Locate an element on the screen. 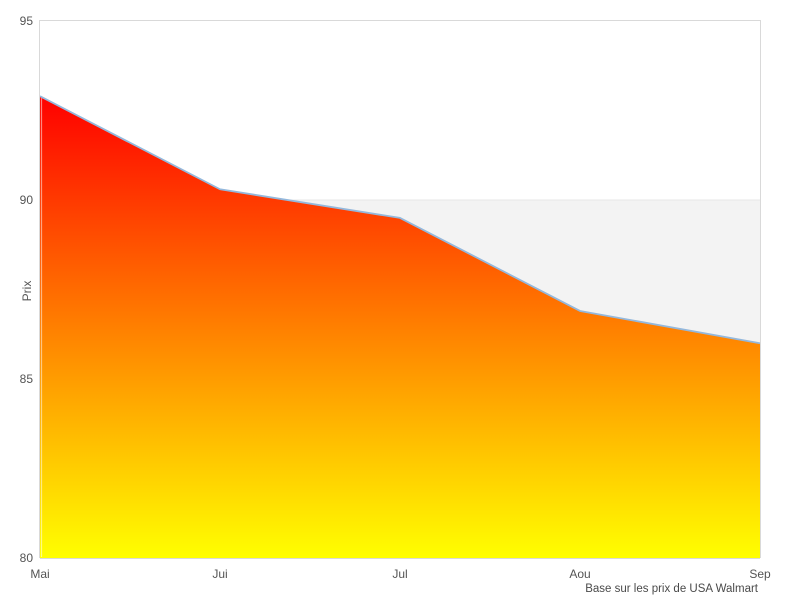 This screenshot has height=600, width=800. x-axis-label: Sep is located at coordinates (760, 574).